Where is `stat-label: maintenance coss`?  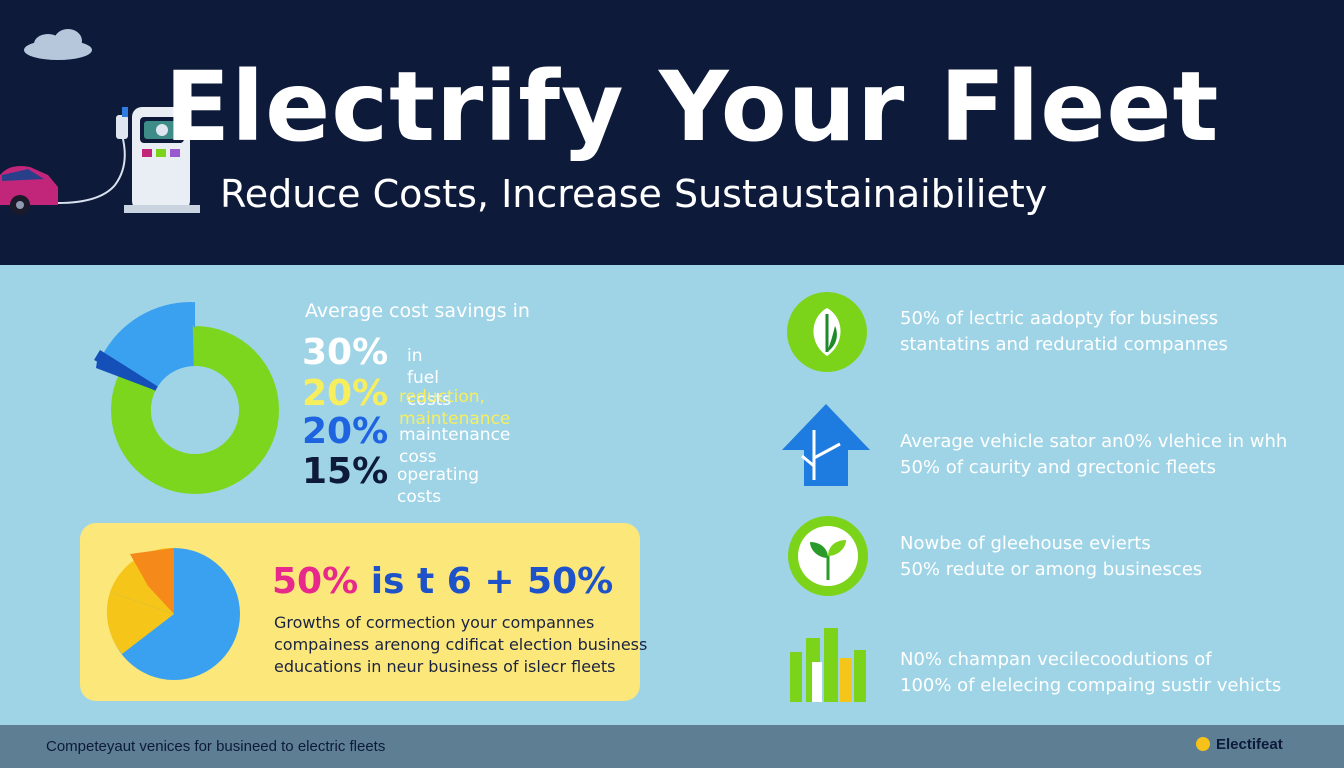
stat-label: maintenance coss is located at coordinates (455, 446).